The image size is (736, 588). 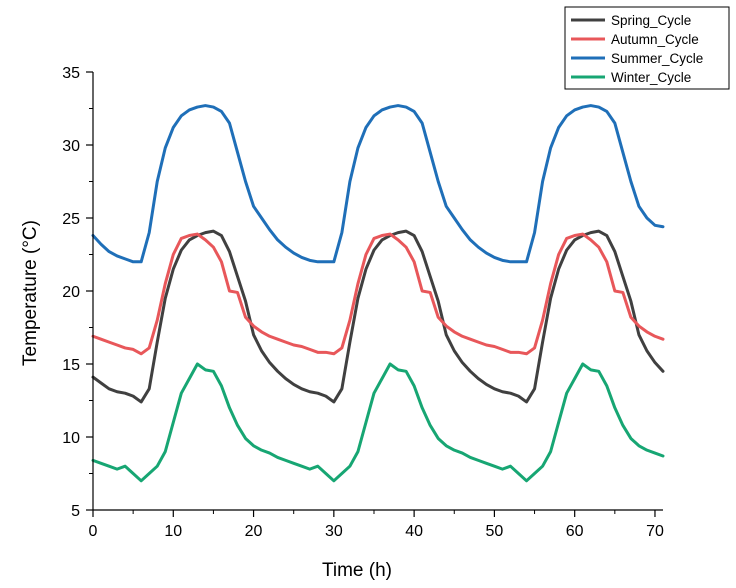 I want to click on x-tick-label: 70, so click(x=655, y=531).